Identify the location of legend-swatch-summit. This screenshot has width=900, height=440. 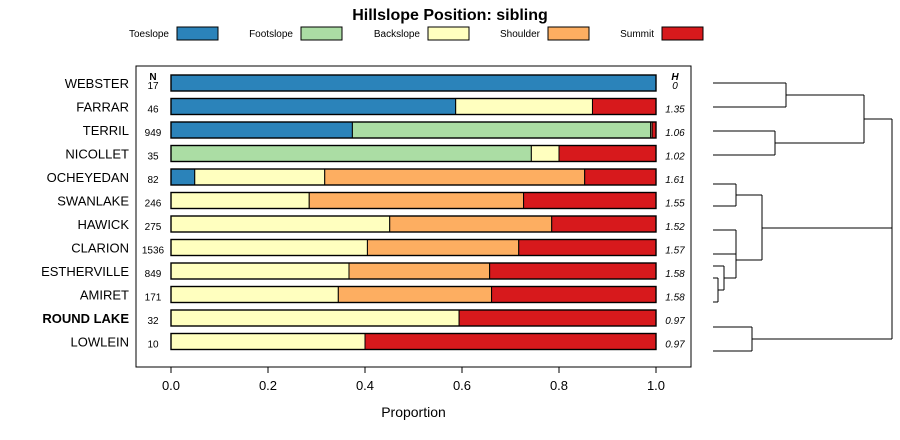
(682, 33).